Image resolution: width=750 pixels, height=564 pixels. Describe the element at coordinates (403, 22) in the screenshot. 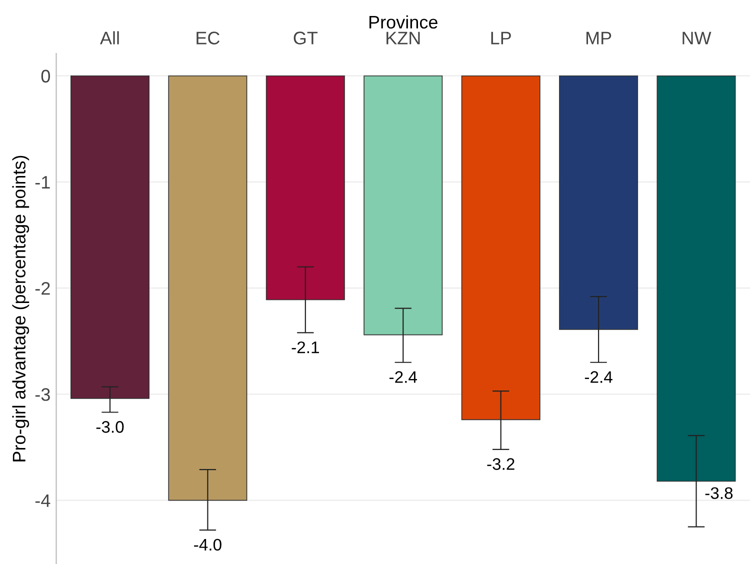

I see `x-axis-title: Province` at that location.